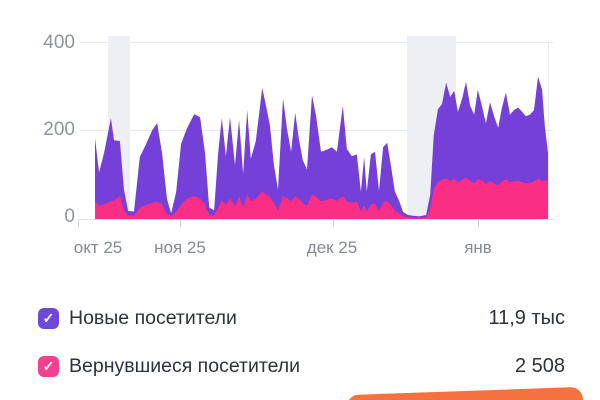 The width and height of the screenshot is (600, 400). What do you see at coordinates (69, 216) in the screenshot?
I see `y-axis-label-0: 0` at bounding box center [69, 216].